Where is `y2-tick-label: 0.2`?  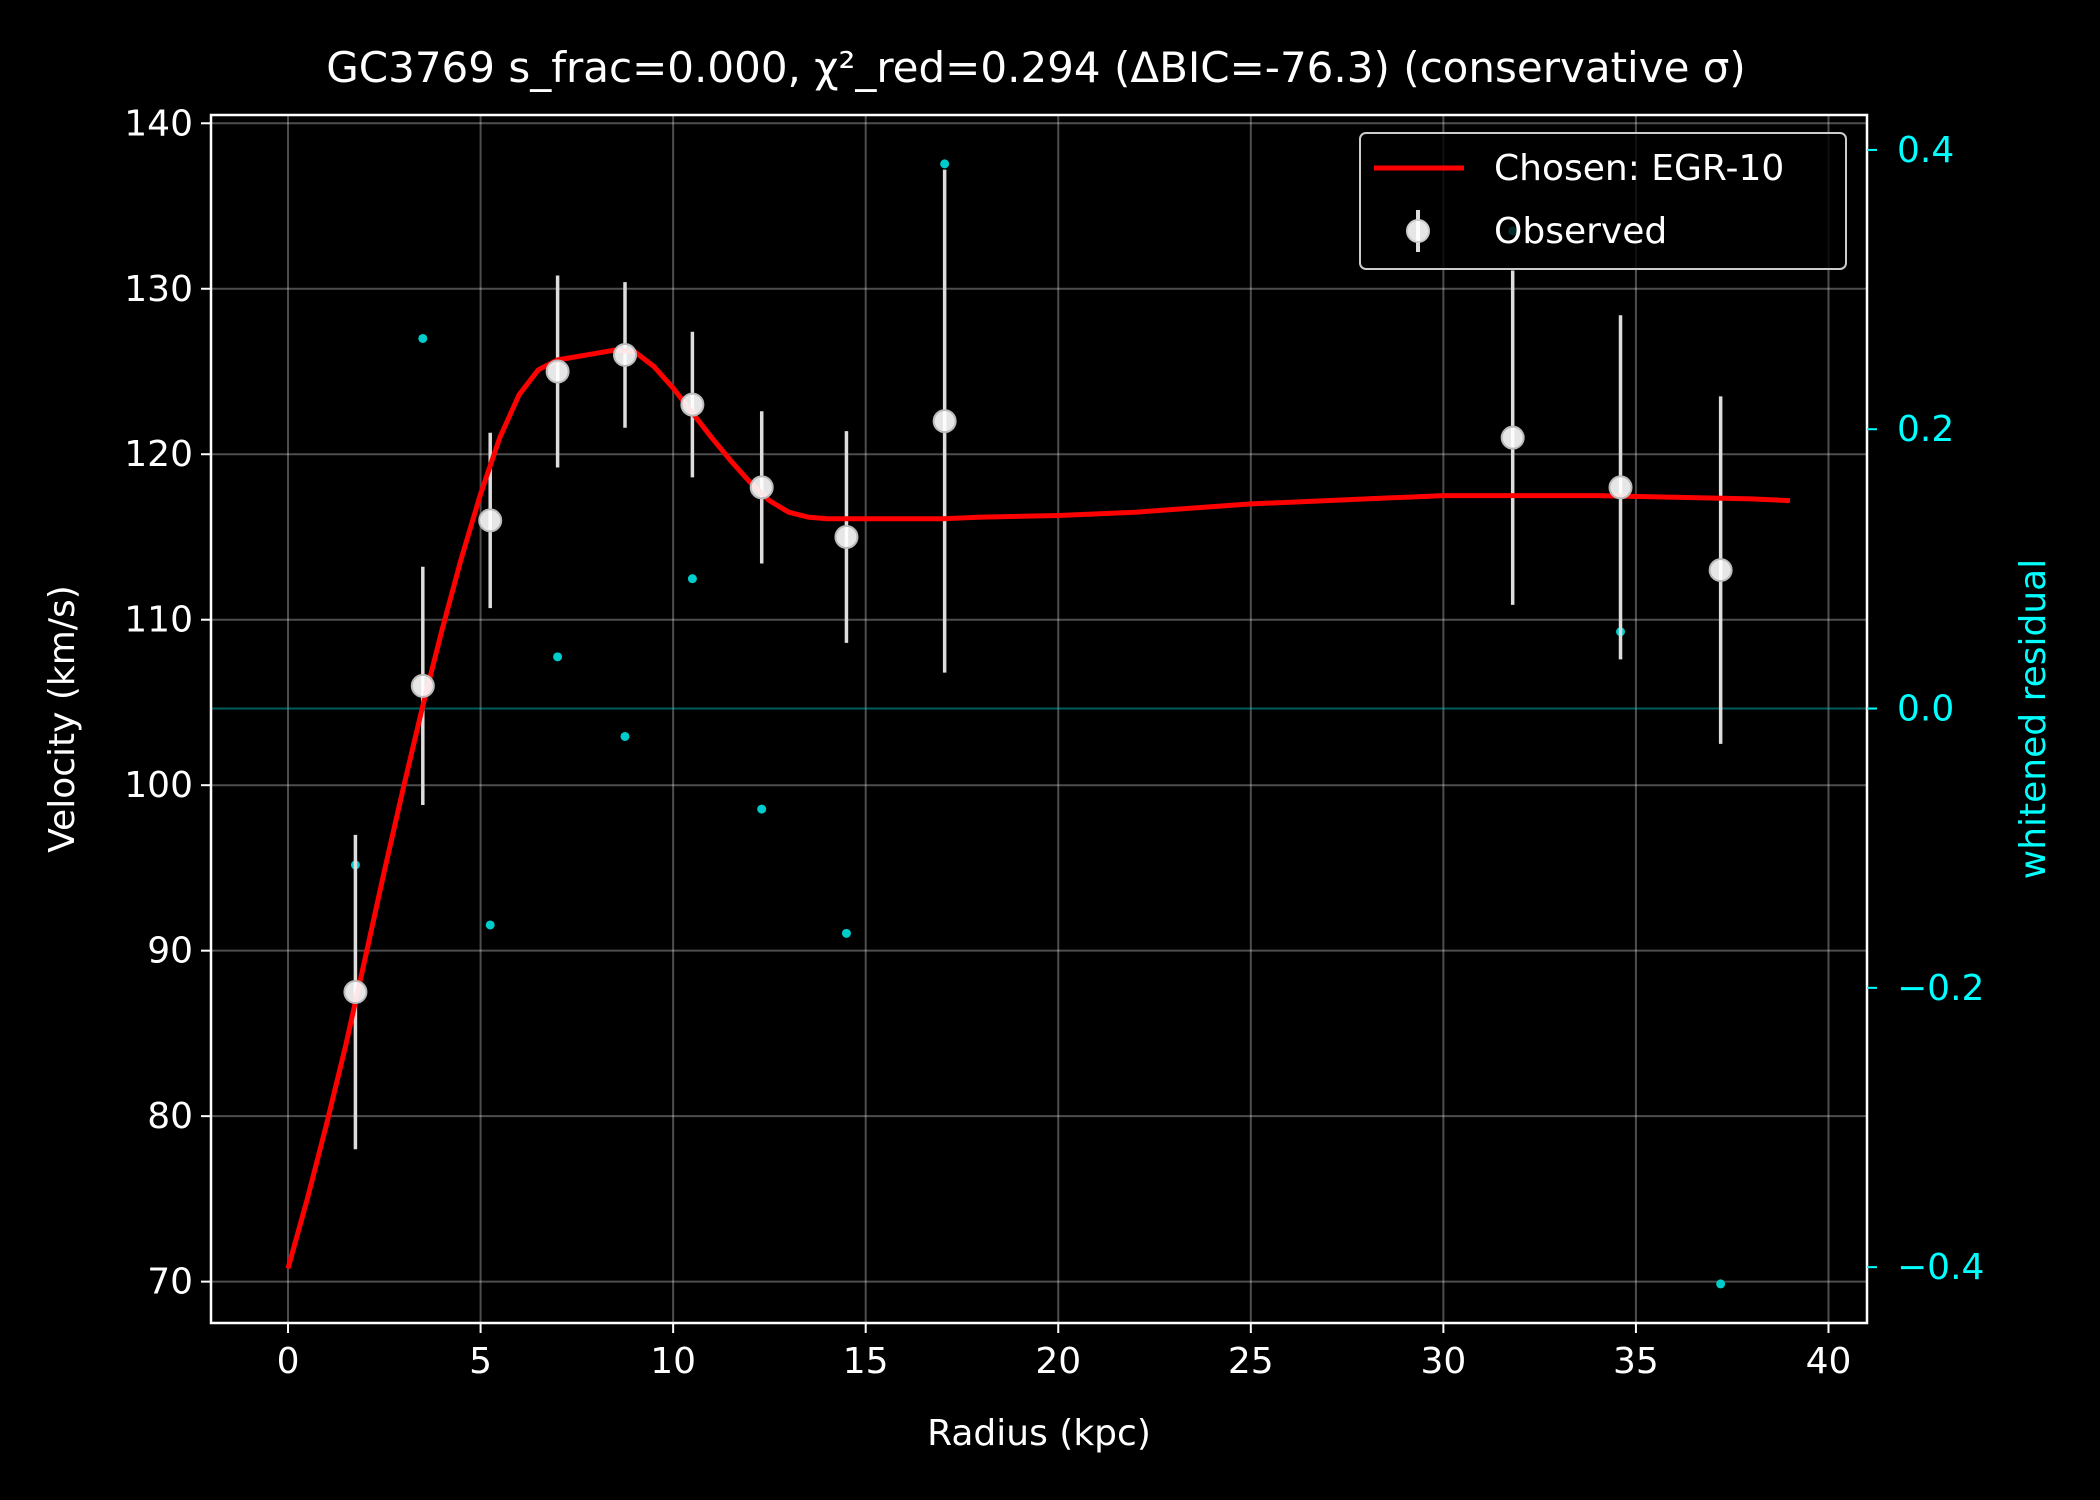 y2-tick-label: 0.2 is located at coordinates (1925, 429).